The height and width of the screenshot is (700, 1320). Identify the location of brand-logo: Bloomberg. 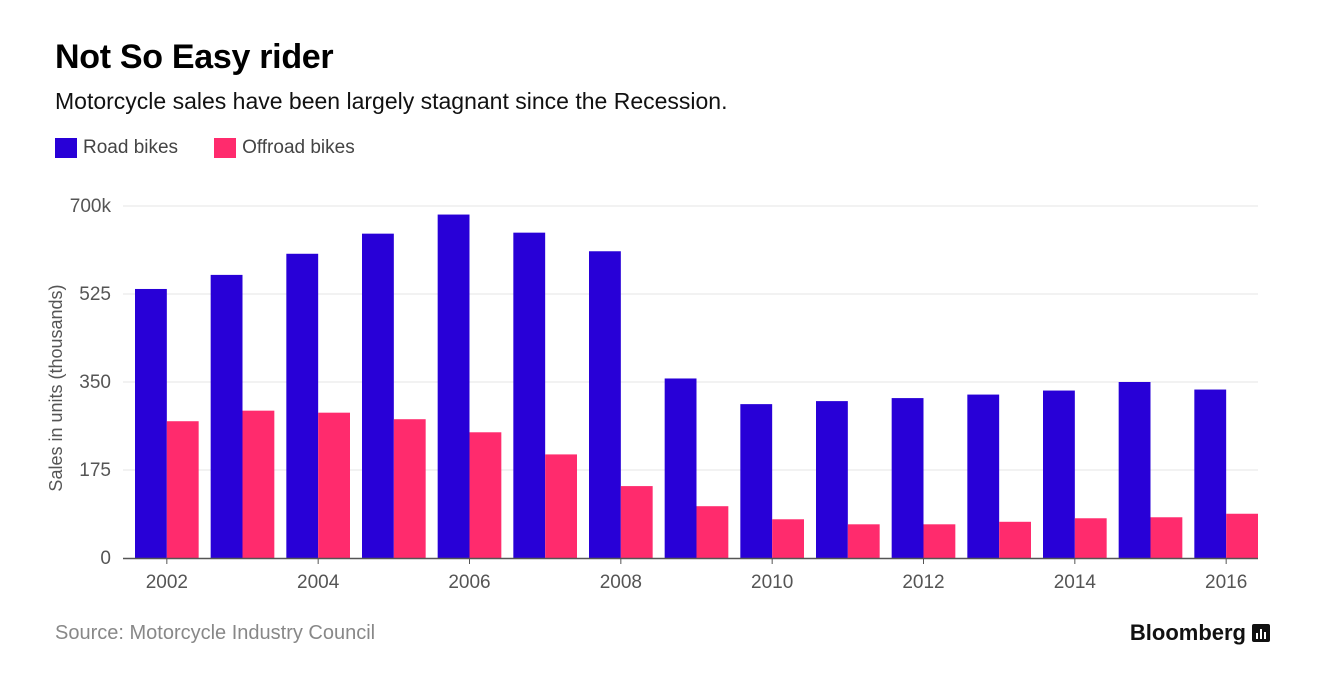
(1200, 633).